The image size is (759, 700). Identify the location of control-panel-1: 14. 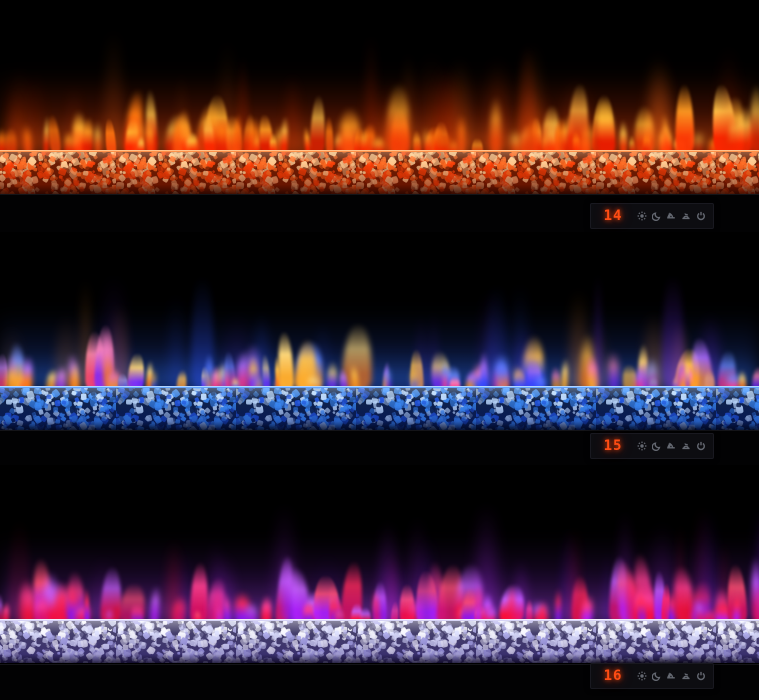
(652, 216).